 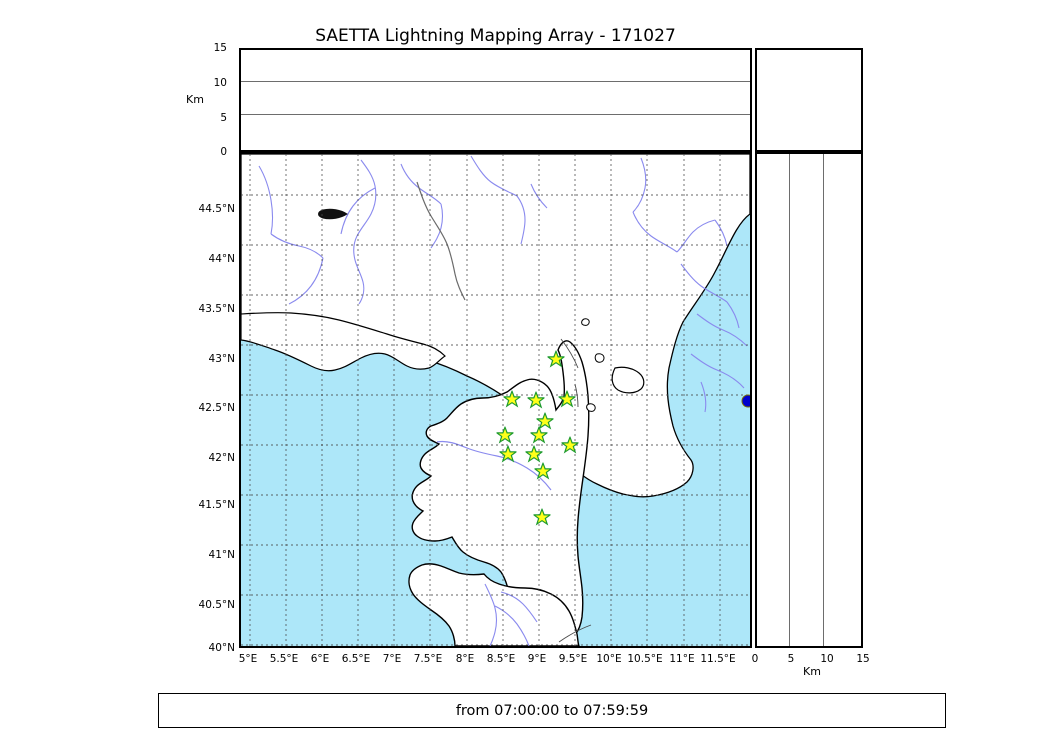 I want to click on map-xtick-6: 6°E, so click(x=320, y=659).